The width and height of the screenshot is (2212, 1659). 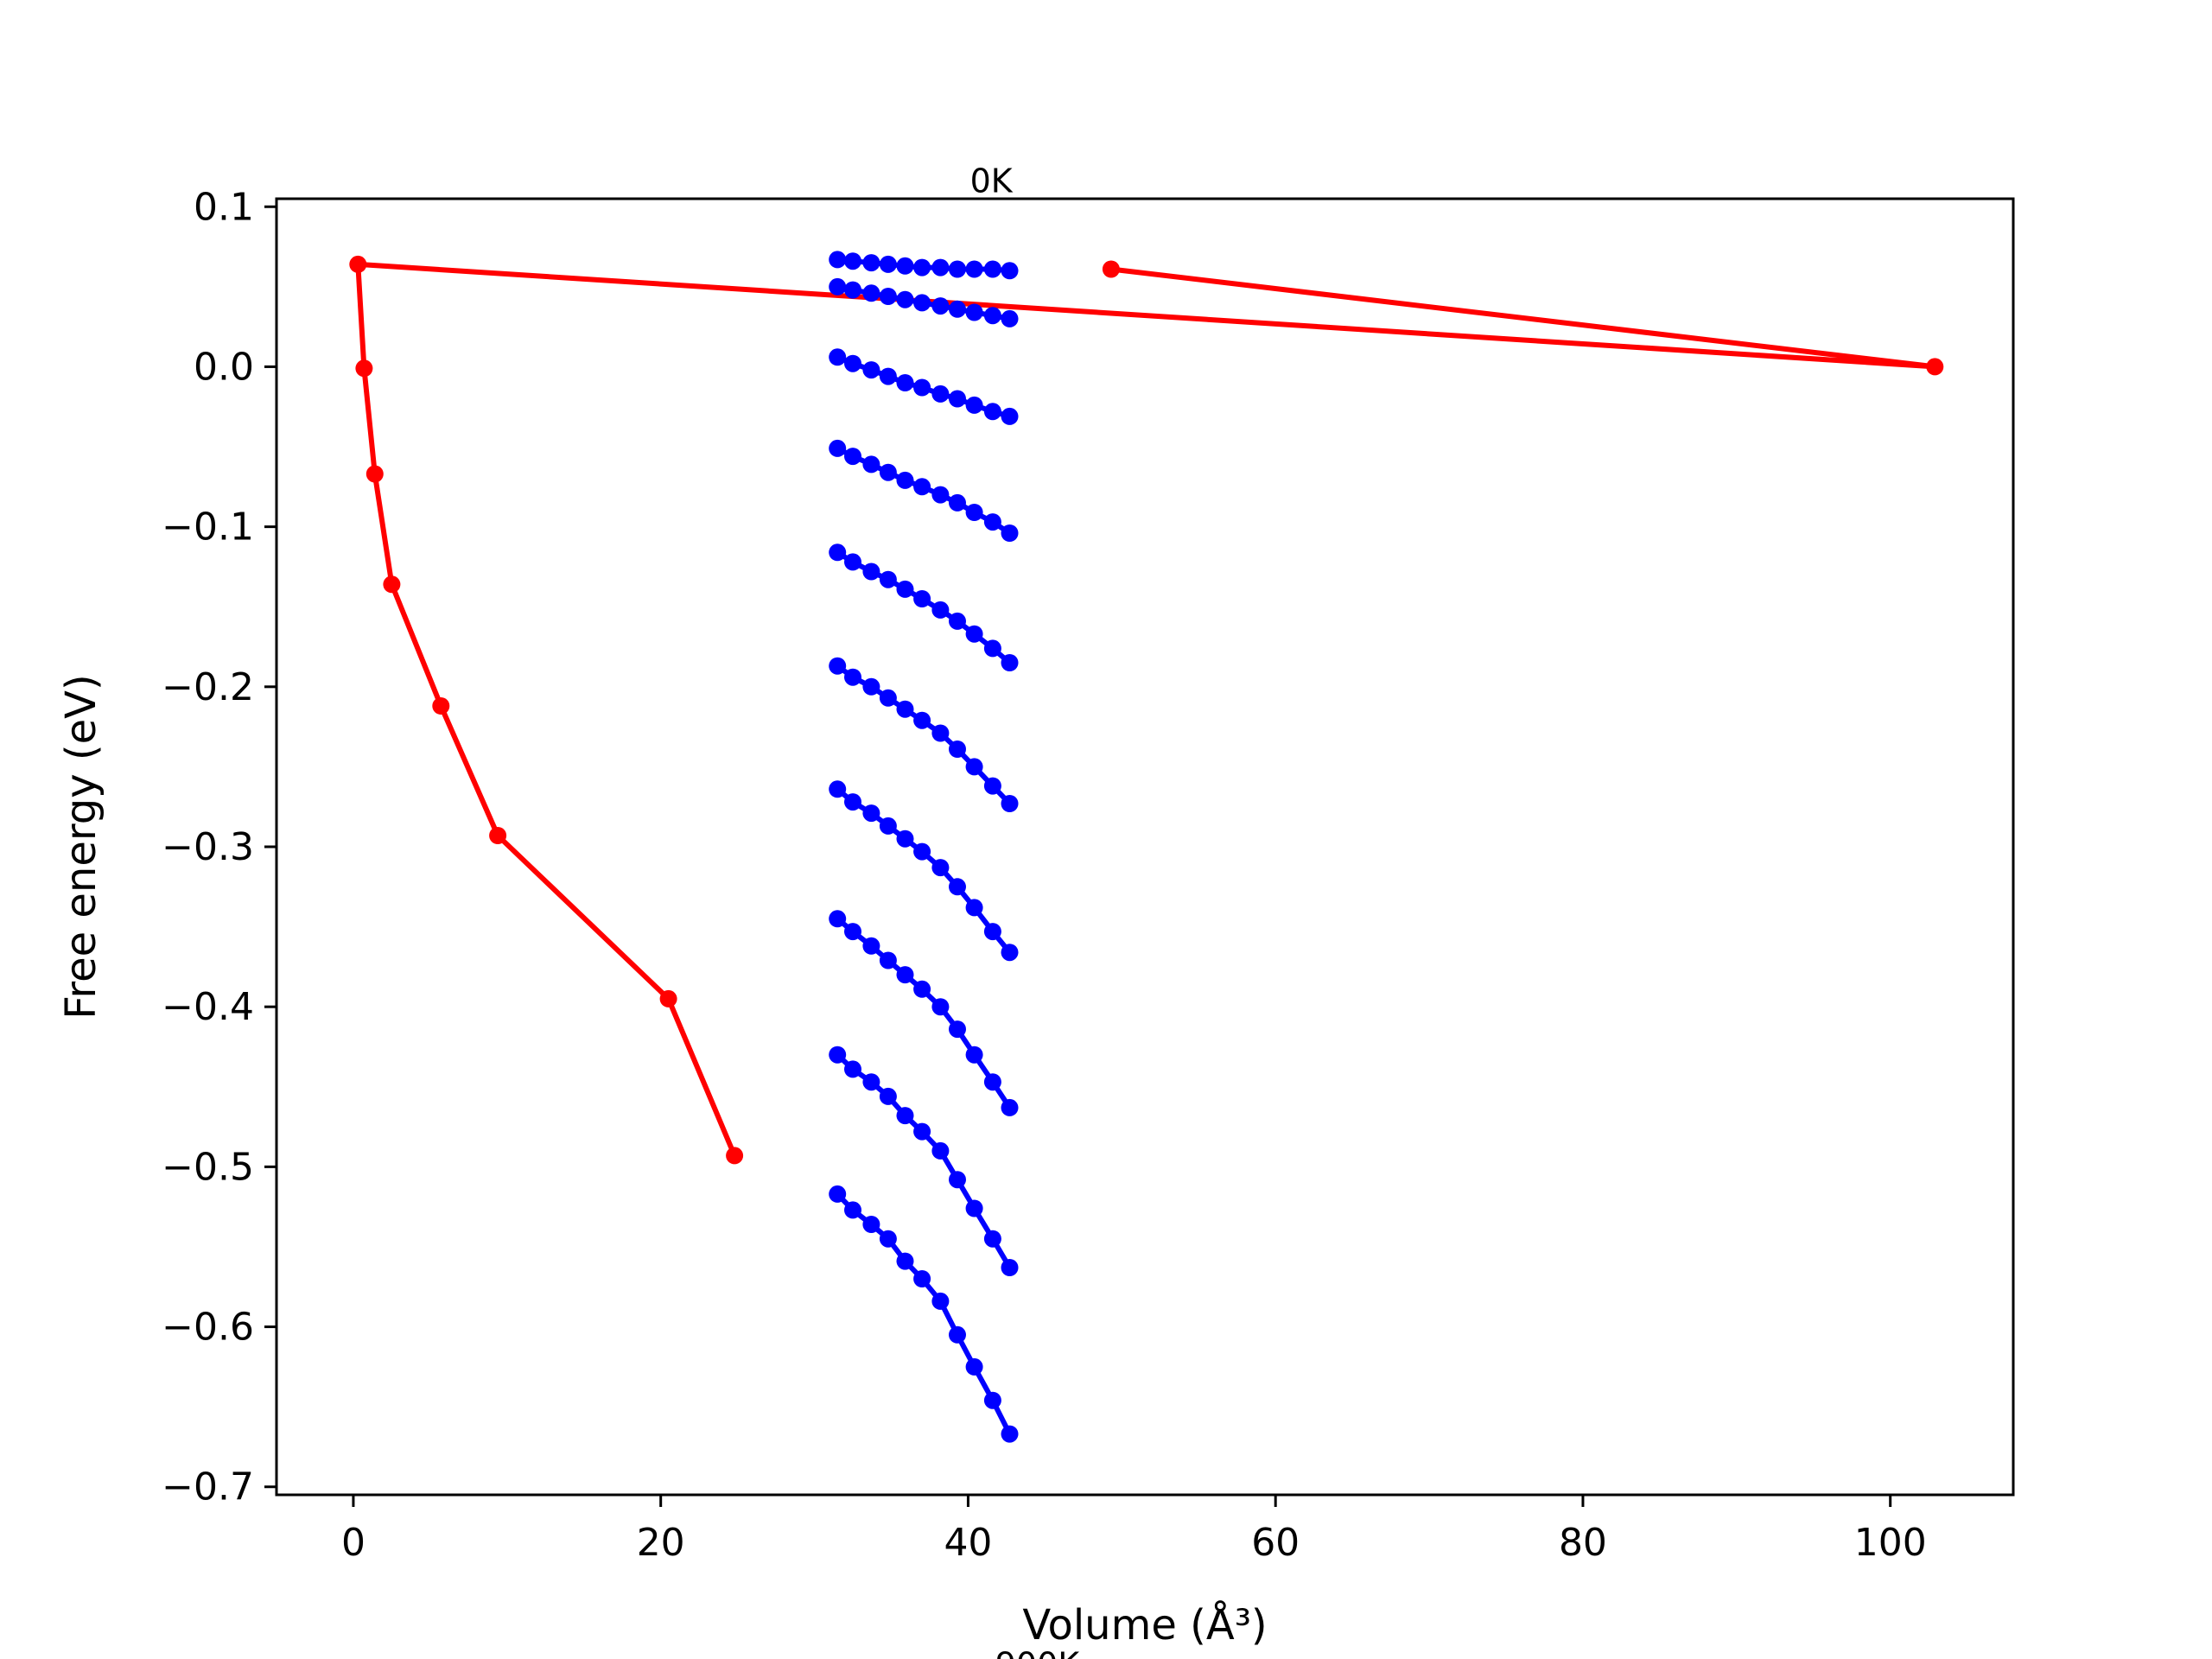 What do you see at coordinates (224, 367) in the screenshot?
I see `y-tick-label: 0.0` at bounding box center [224, 367].